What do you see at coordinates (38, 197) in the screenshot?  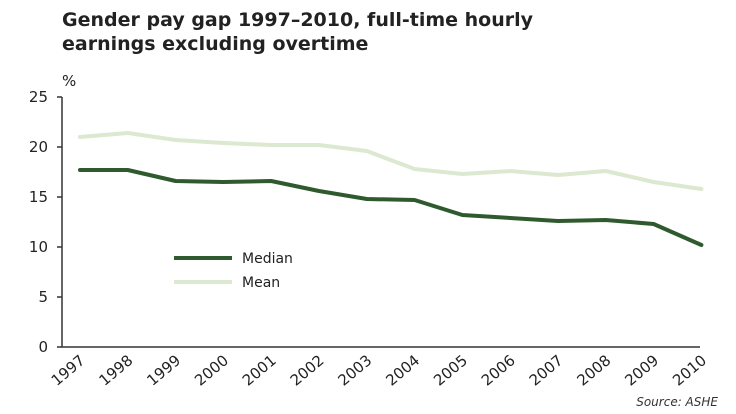 I see `y-tick-label: 15` at bounding box center [38, 197].